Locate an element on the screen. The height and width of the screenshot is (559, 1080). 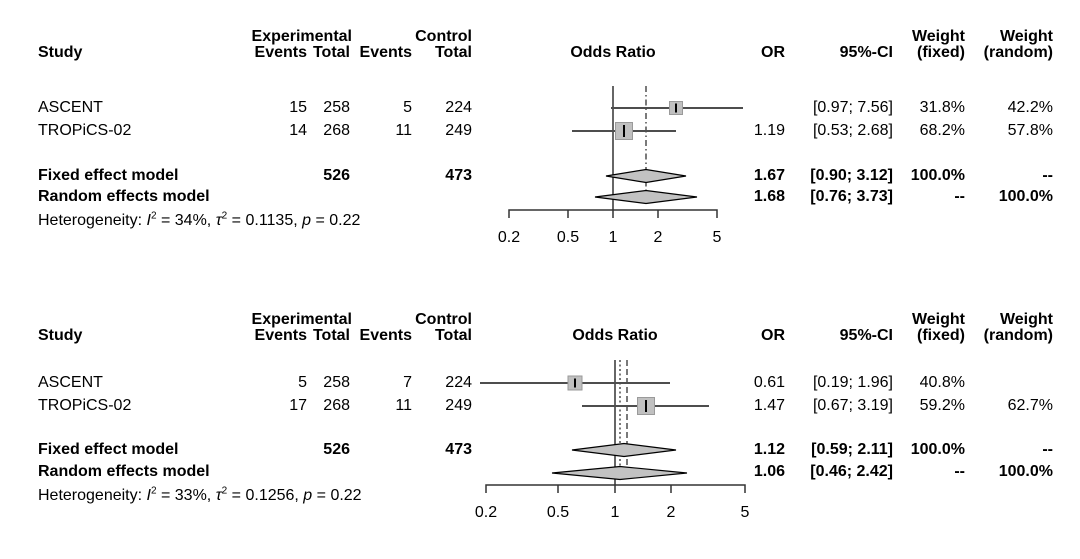
plot-b-fixed-weight-fixed: 100.0% is located at coordinates (937, 449).